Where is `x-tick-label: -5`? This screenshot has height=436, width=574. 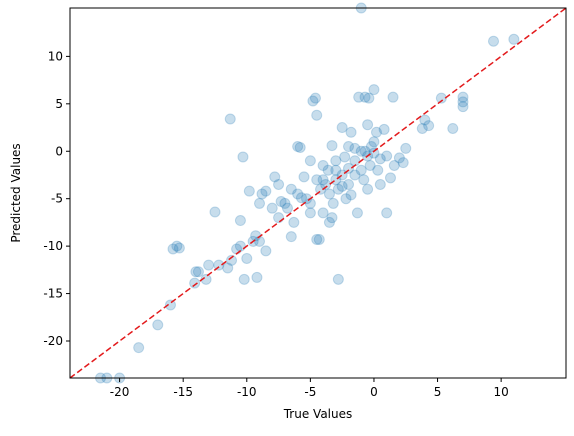
x-tick-label: -5 is located at coordinates (310, 392).